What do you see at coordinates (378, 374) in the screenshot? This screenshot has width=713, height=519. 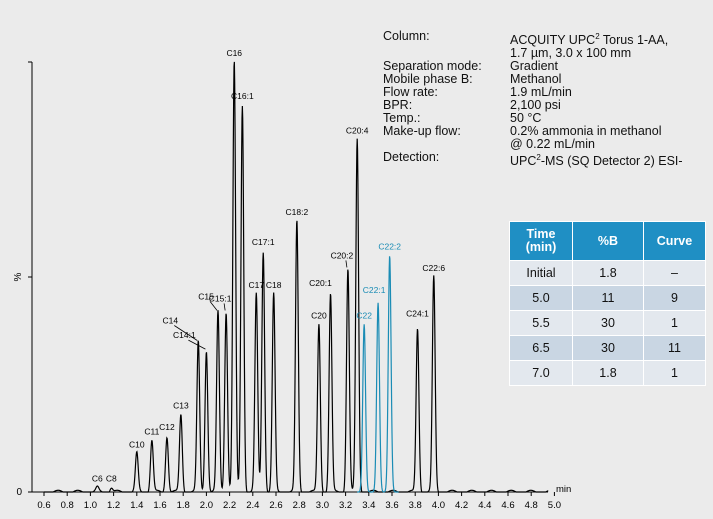 I see `chromatogram-trace-c22` at bounding box center [378, 374].